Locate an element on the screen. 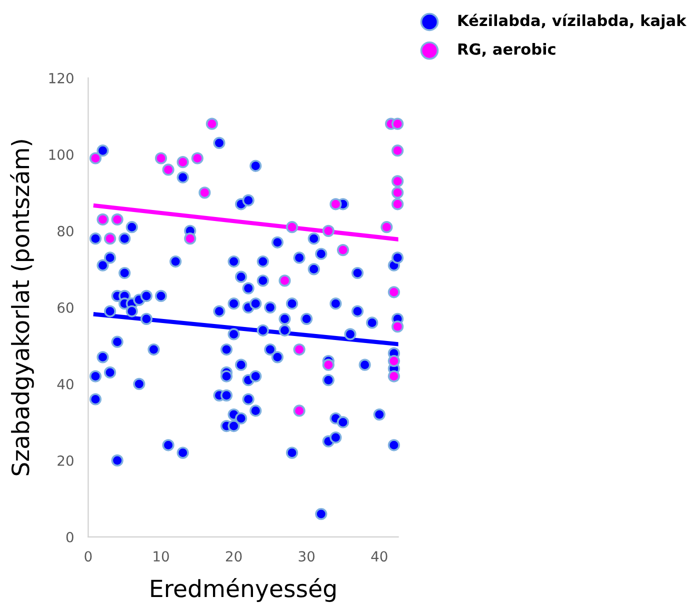 This screenshot has width=700, height=604. x-tick-label: 20 is located at coordinates (234, 556).